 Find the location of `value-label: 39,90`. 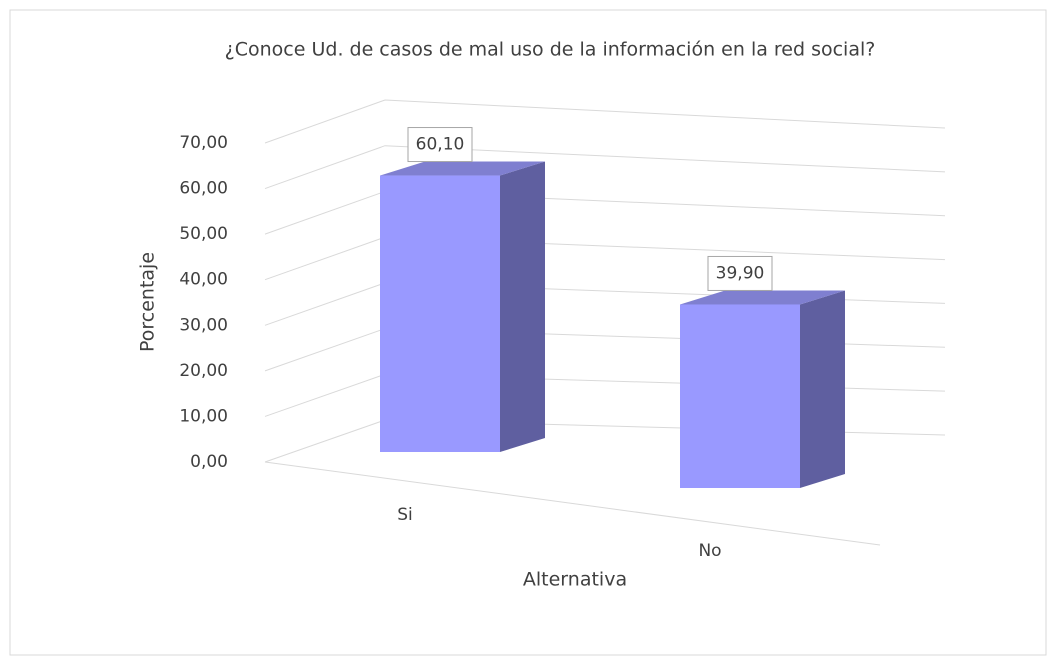

value-label: 39,90 is located at coordinates (740, 273).